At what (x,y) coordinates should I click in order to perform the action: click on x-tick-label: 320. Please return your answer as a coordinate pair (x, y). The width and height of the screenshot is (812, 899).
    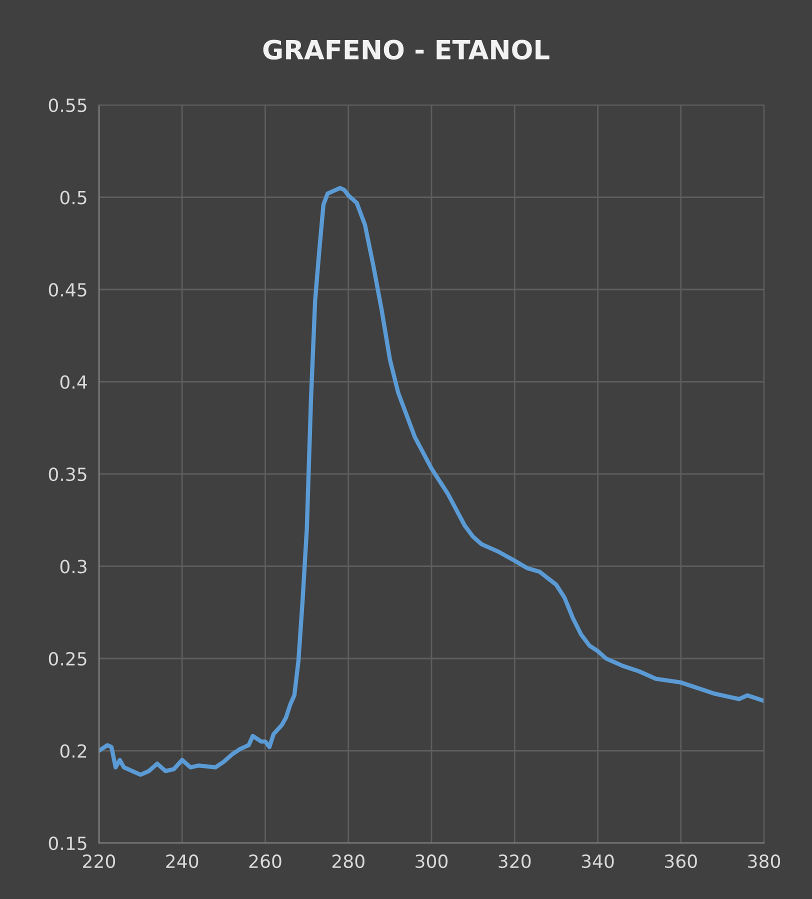
    Looking at the image, I should click on (514, 861).